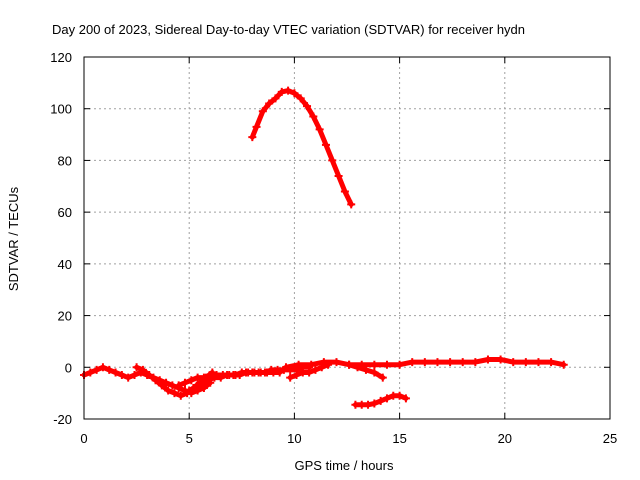 This screenshot has height=480, width=640. Describe the element at coordinates (399, 438) in the screenshot. I see `x-tick-label: 15` at that location.